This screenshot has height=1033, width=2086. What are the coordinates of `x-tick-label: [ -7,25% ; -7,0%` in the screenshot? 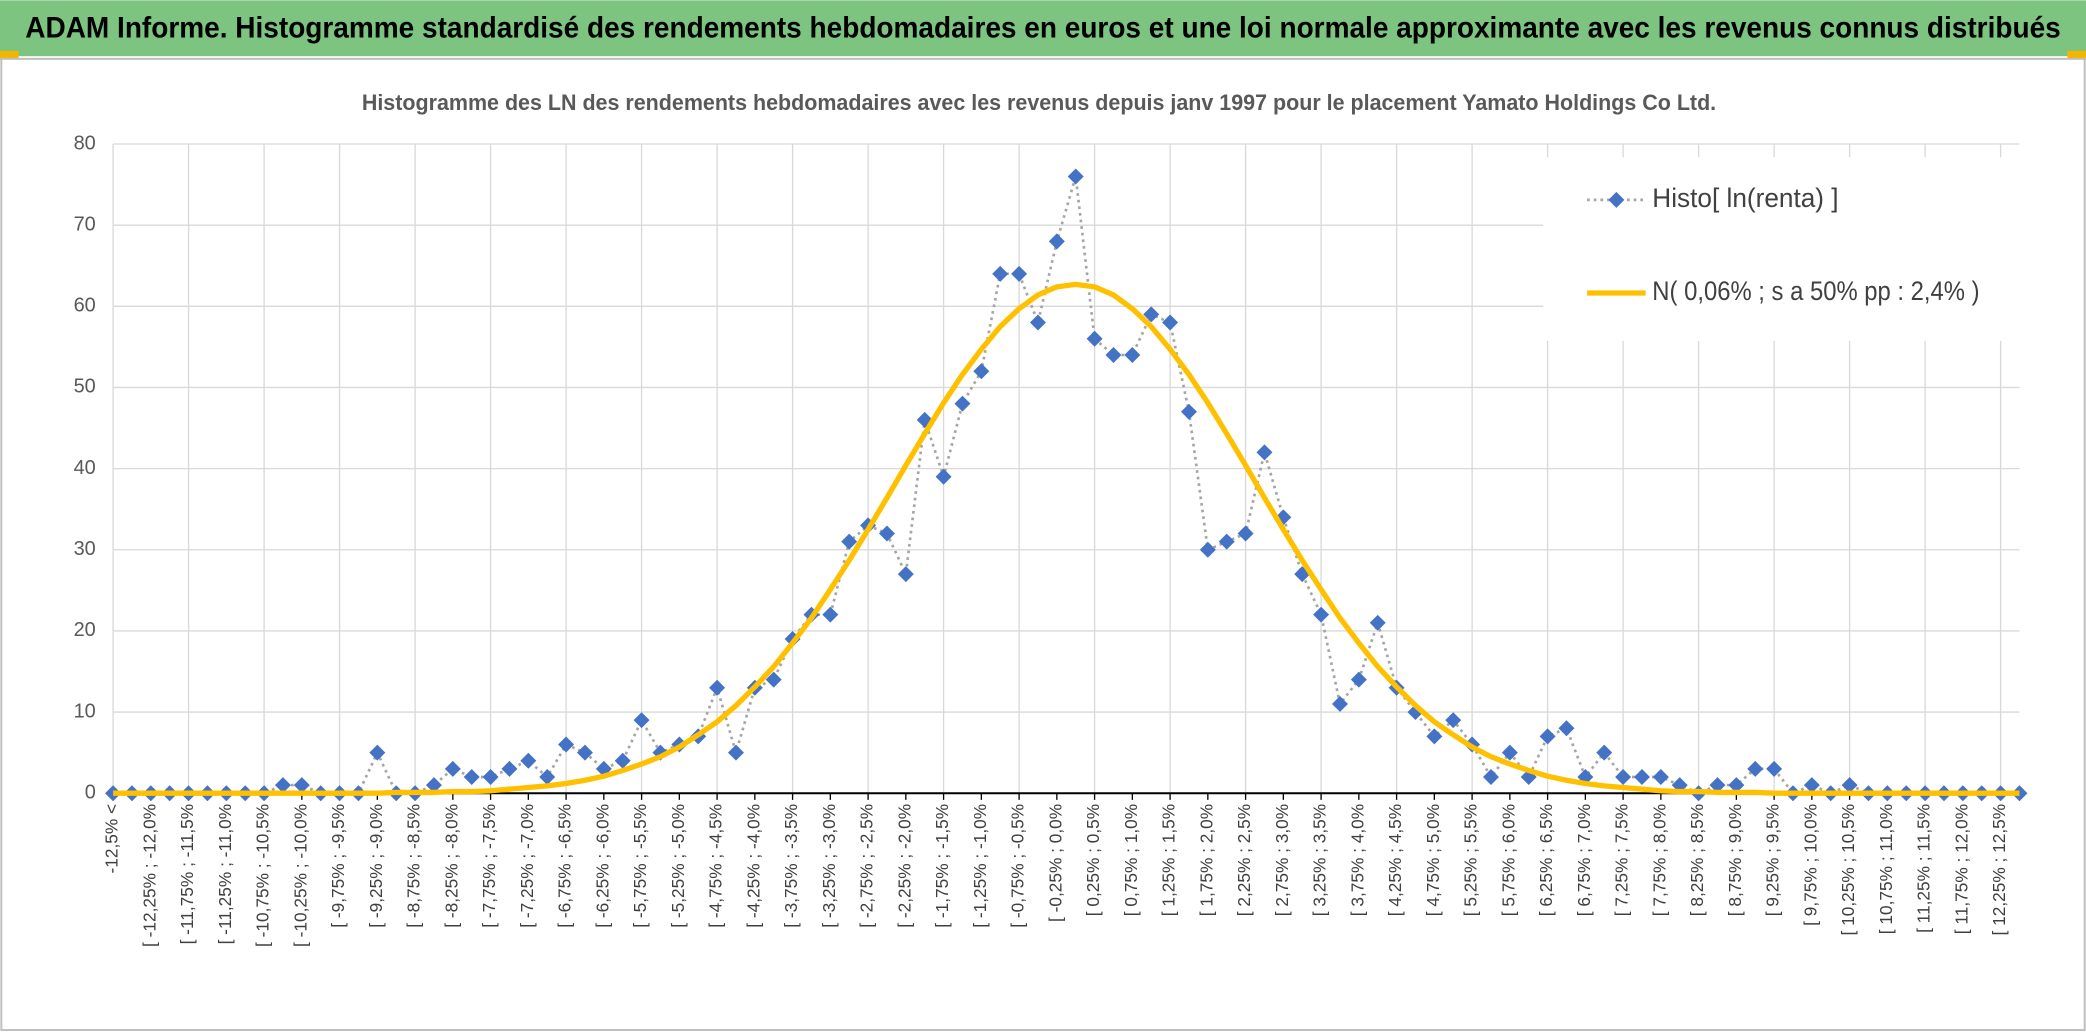 It's located at (527, 866).